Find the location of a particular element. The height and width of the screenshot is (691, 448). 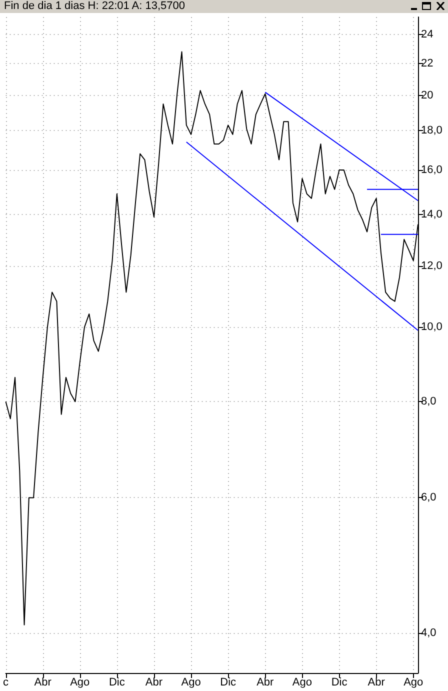

y-tick-label: 24 is located at coordinates (427, 34).